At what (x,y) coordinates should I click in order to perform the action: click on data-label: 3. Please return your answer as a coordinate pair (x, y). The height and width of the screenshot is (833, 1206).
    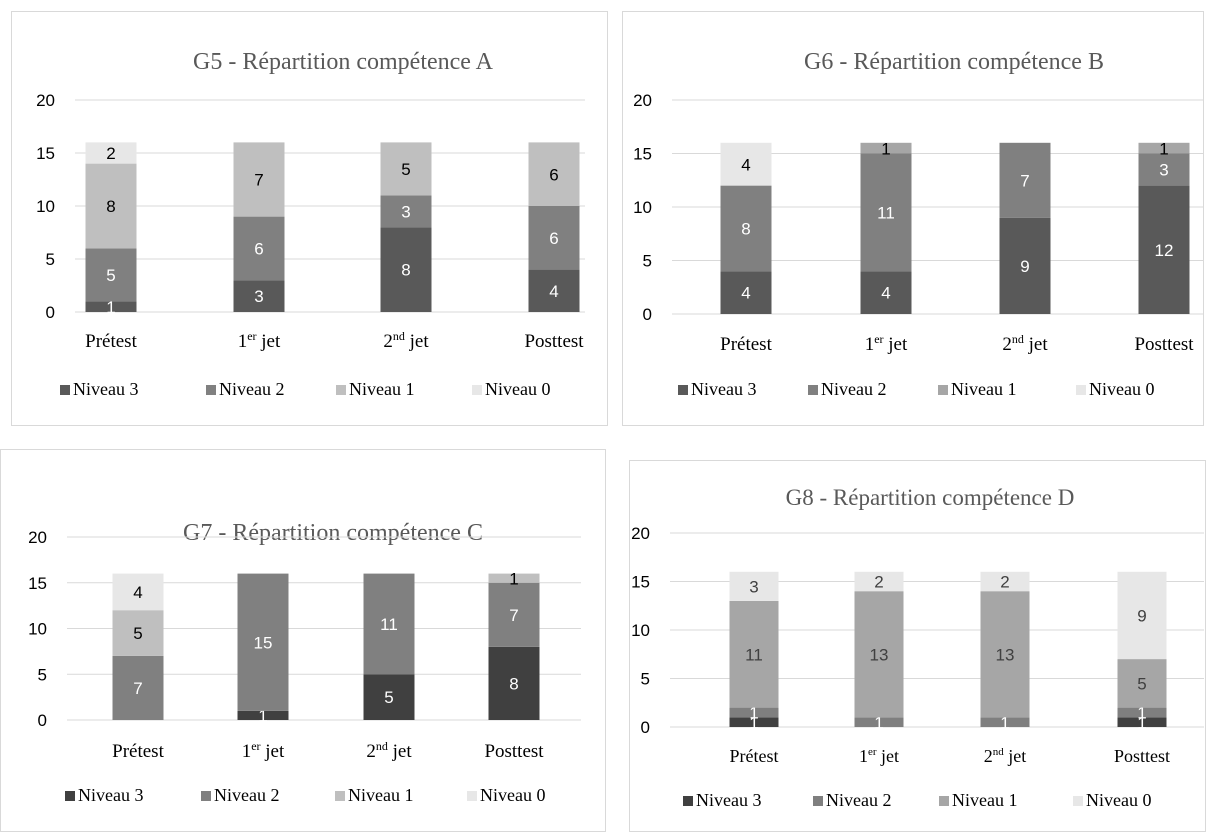
    Looking at the image, I should click on (405, 211).